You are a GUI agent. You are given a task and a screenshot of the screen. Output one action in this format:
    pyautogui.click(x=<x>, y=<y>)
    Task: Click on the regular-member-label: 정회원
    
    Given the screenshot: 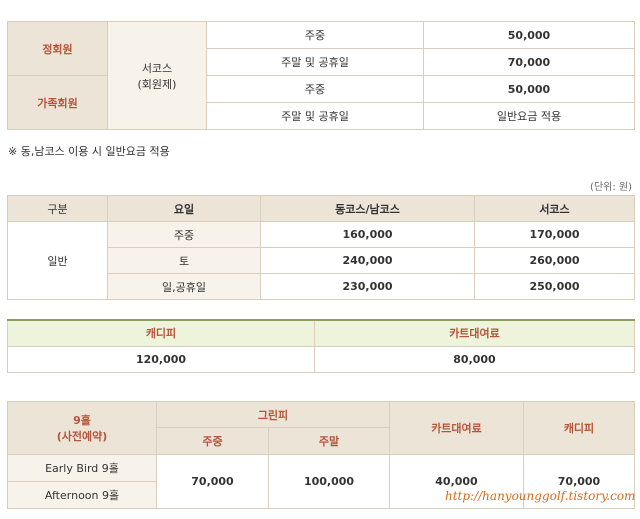 What is the action you would take?
    pyautogui.click(x=57, y=48)
    